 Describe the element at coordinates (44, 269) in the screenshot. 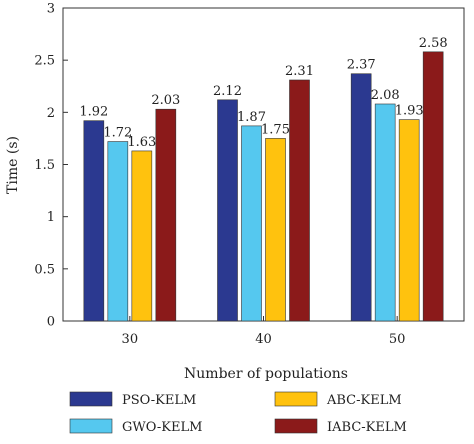

I see `y-tick-label: 0.5` at that location.